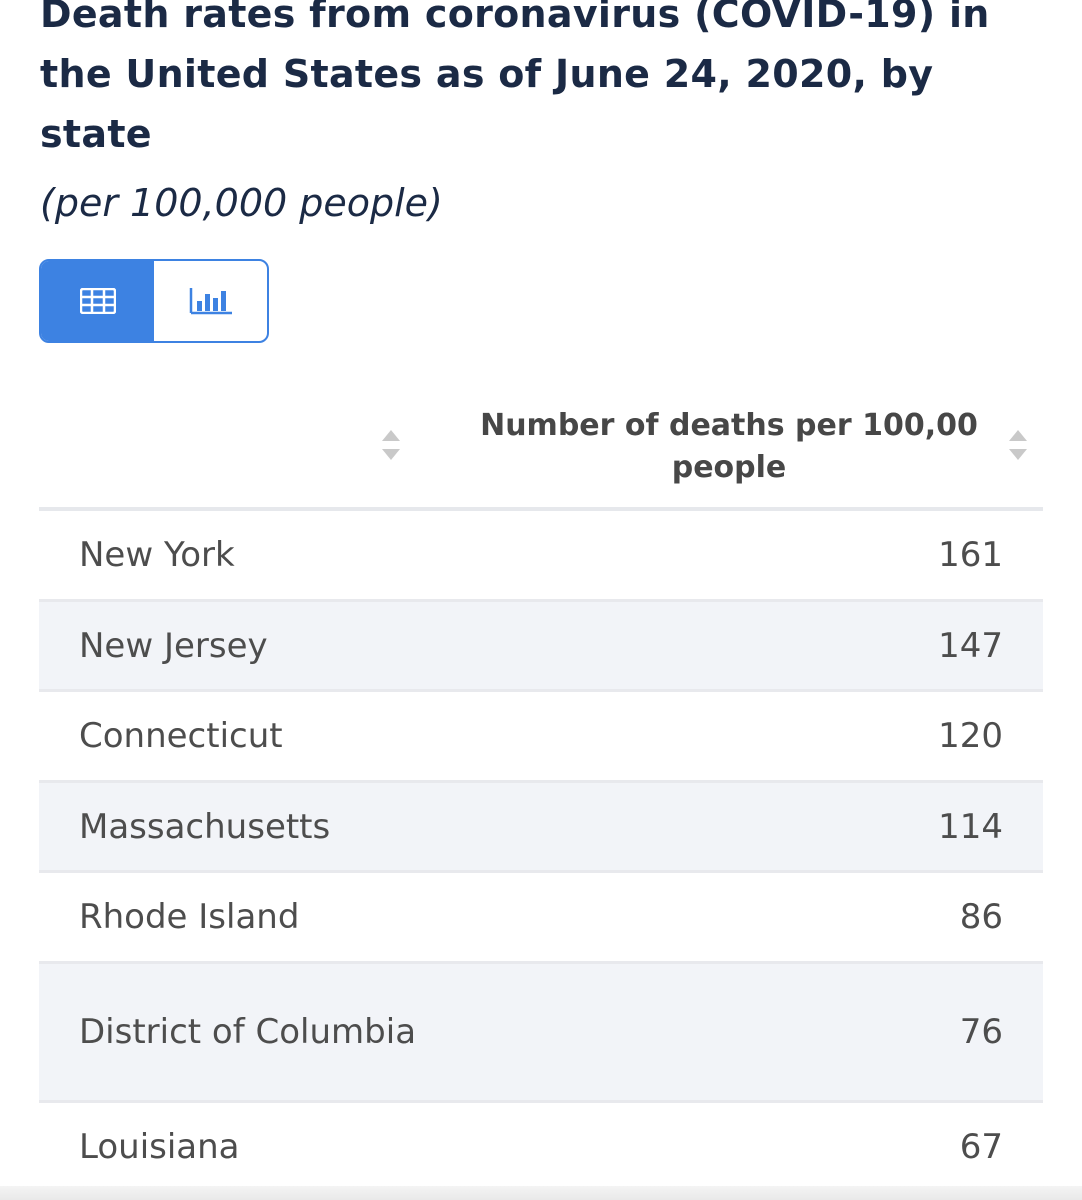 Image resolution: width=1082 pixels, height=1200 pixels. What do you see at coordinates (541, 828) in the screenshot?
I see `table-row: Massachusetts 114` at bounding box center [541, 828].